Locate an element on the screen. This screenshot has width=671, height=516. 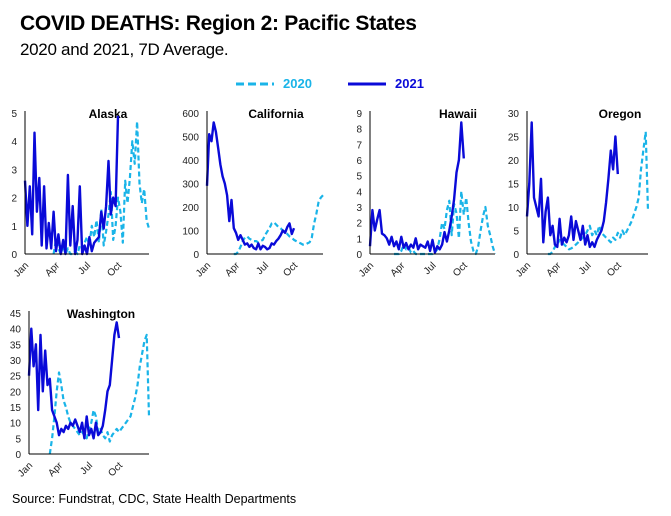
chart-title: California is located at coordinates (276, 114).